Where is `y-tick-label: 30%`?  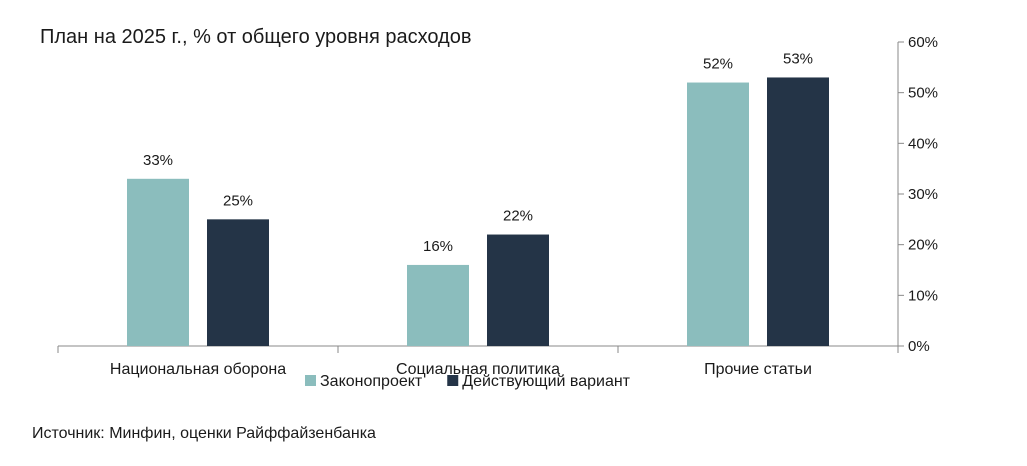
y-tick-label: 30% is located at coordinates (923, 194).